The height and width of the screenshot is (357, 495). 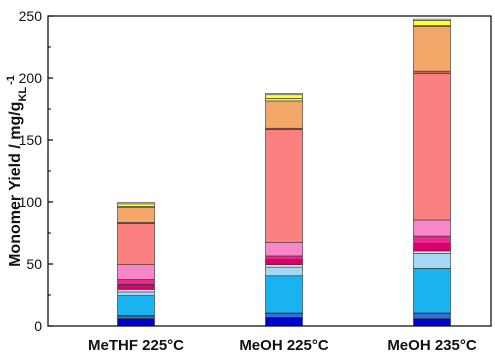 I want to click on x-axis: MeTHF 225°C MeOH 225°C MeOH 235°C, so click(x=282, y=345).